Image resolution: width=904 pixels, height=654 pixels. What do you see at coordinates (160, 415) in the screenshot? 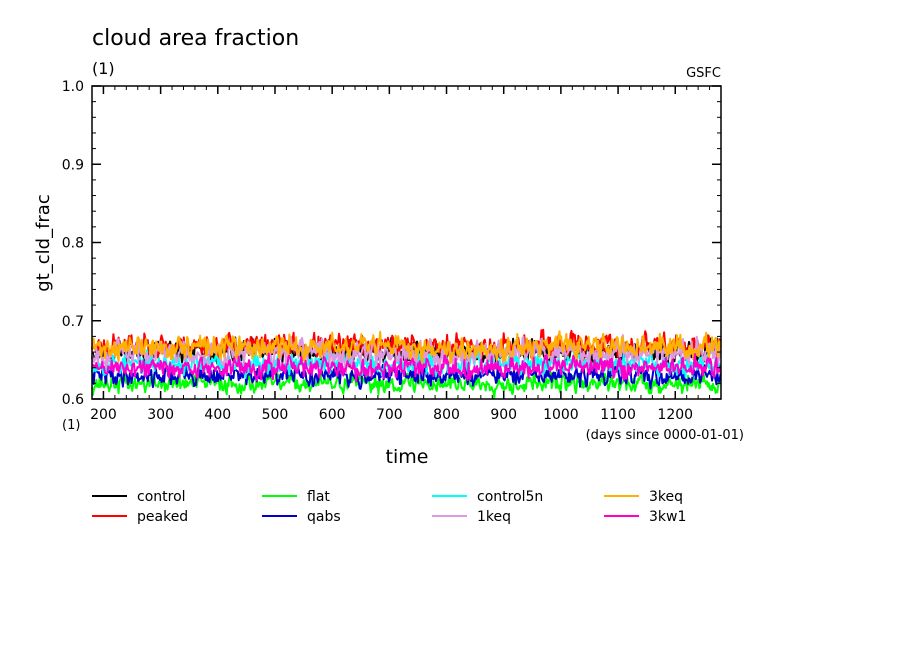
I see `x-tick-label: 300` at bounding box center [160, 415].